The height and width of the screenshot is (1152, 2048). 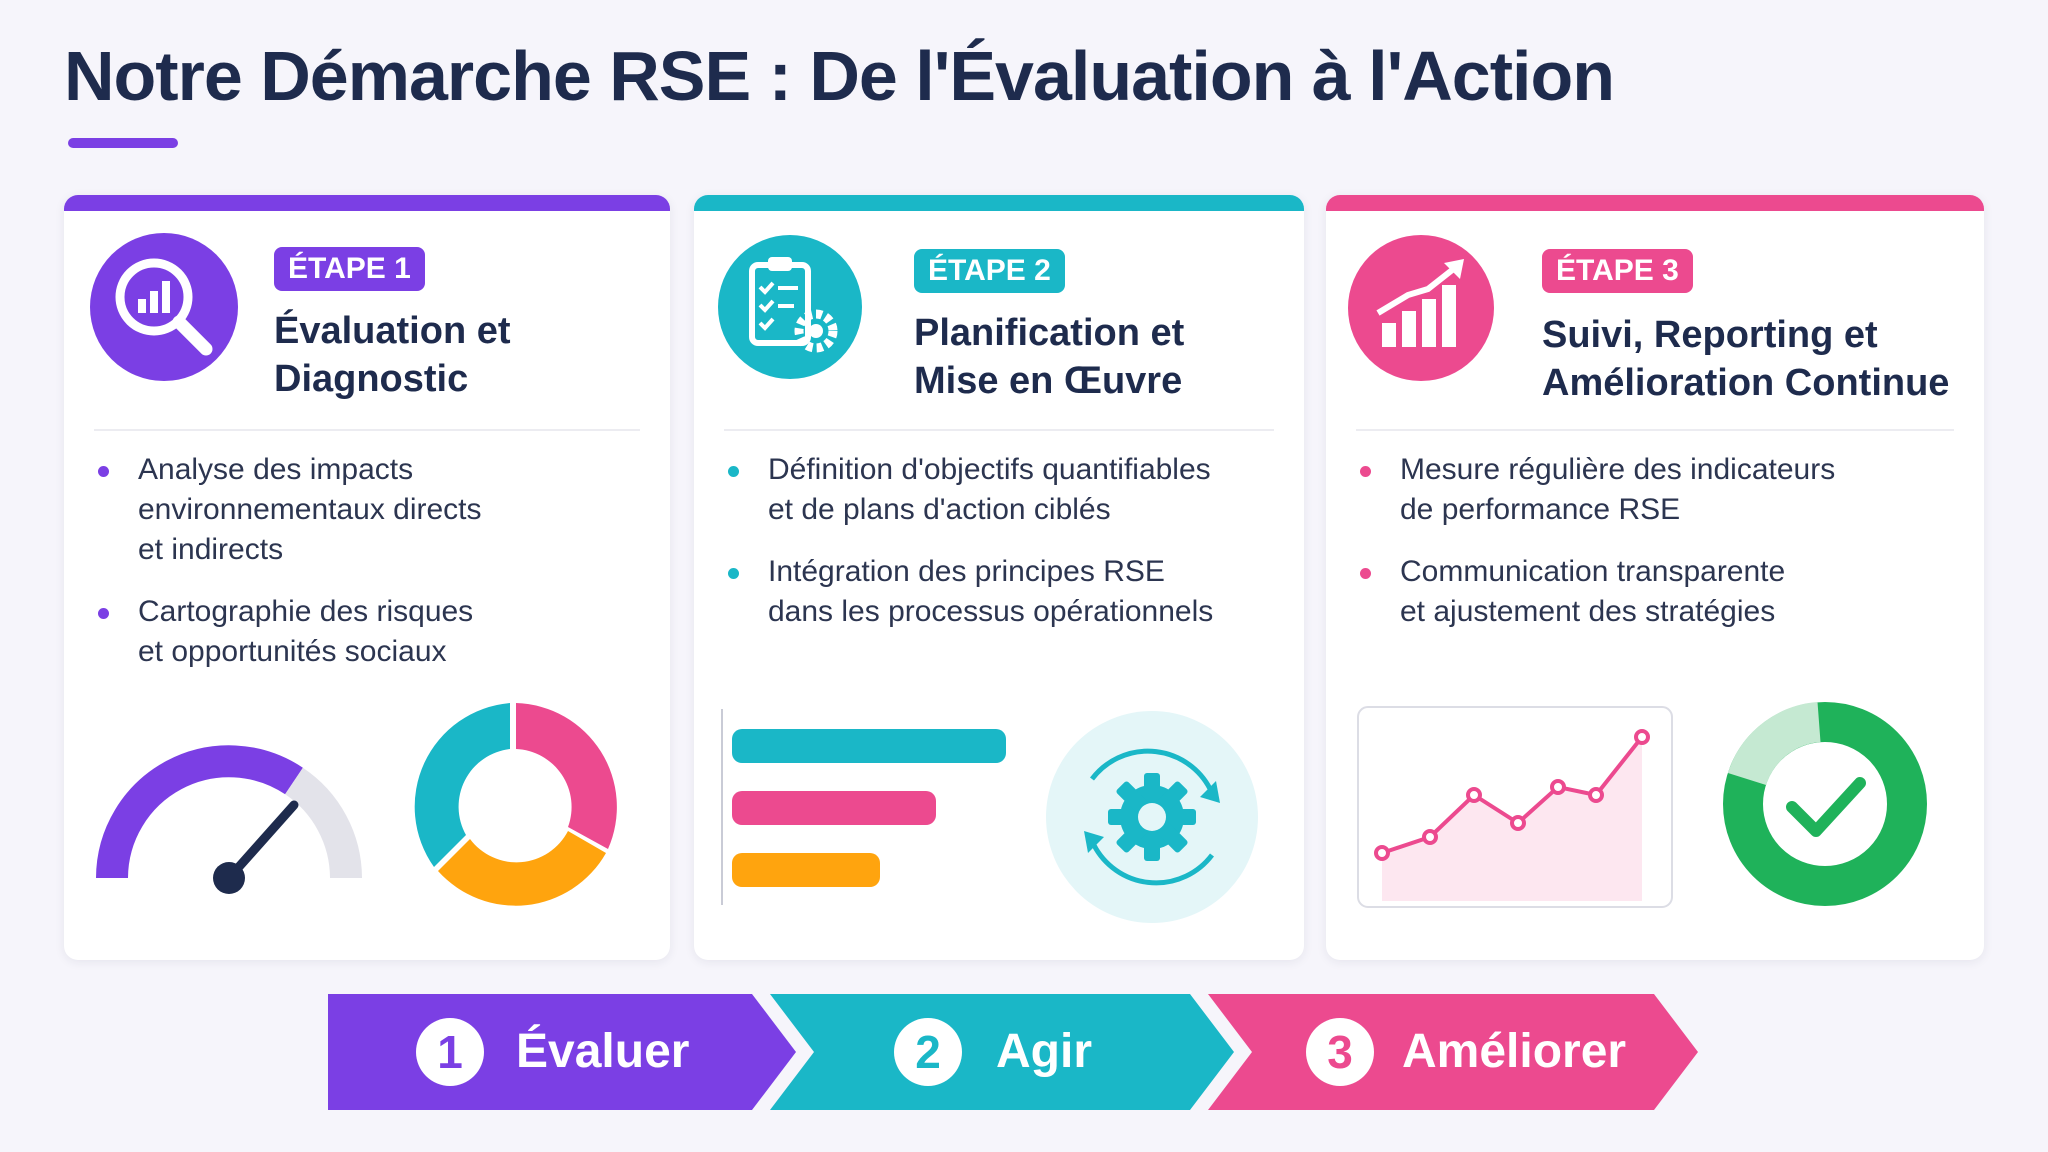 What do you see at coordinates (1514, 1051) in the screenshot?
I see `flow-step-label: Améliorer` at bounding box center [1514, 1051].